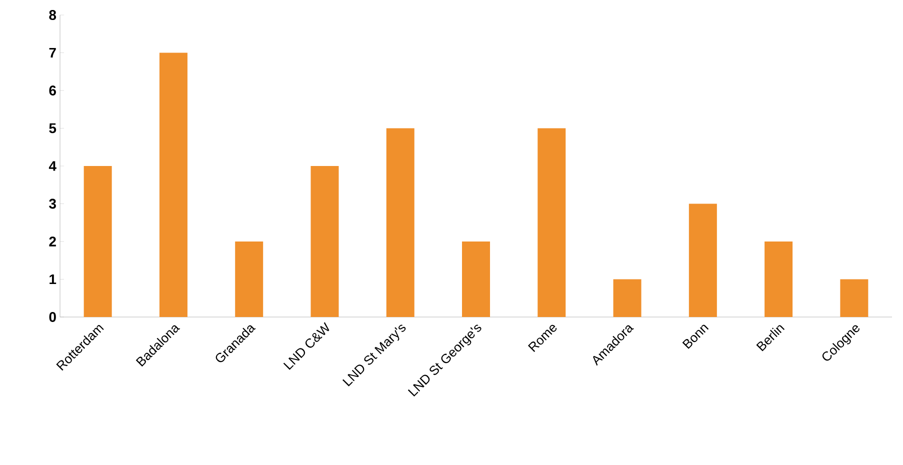 The image size is (903, 465). What do you see at coordinates (52, 91) in the screenshot?
I see `y-tick-label: 6` at bounding box center [52, 91].